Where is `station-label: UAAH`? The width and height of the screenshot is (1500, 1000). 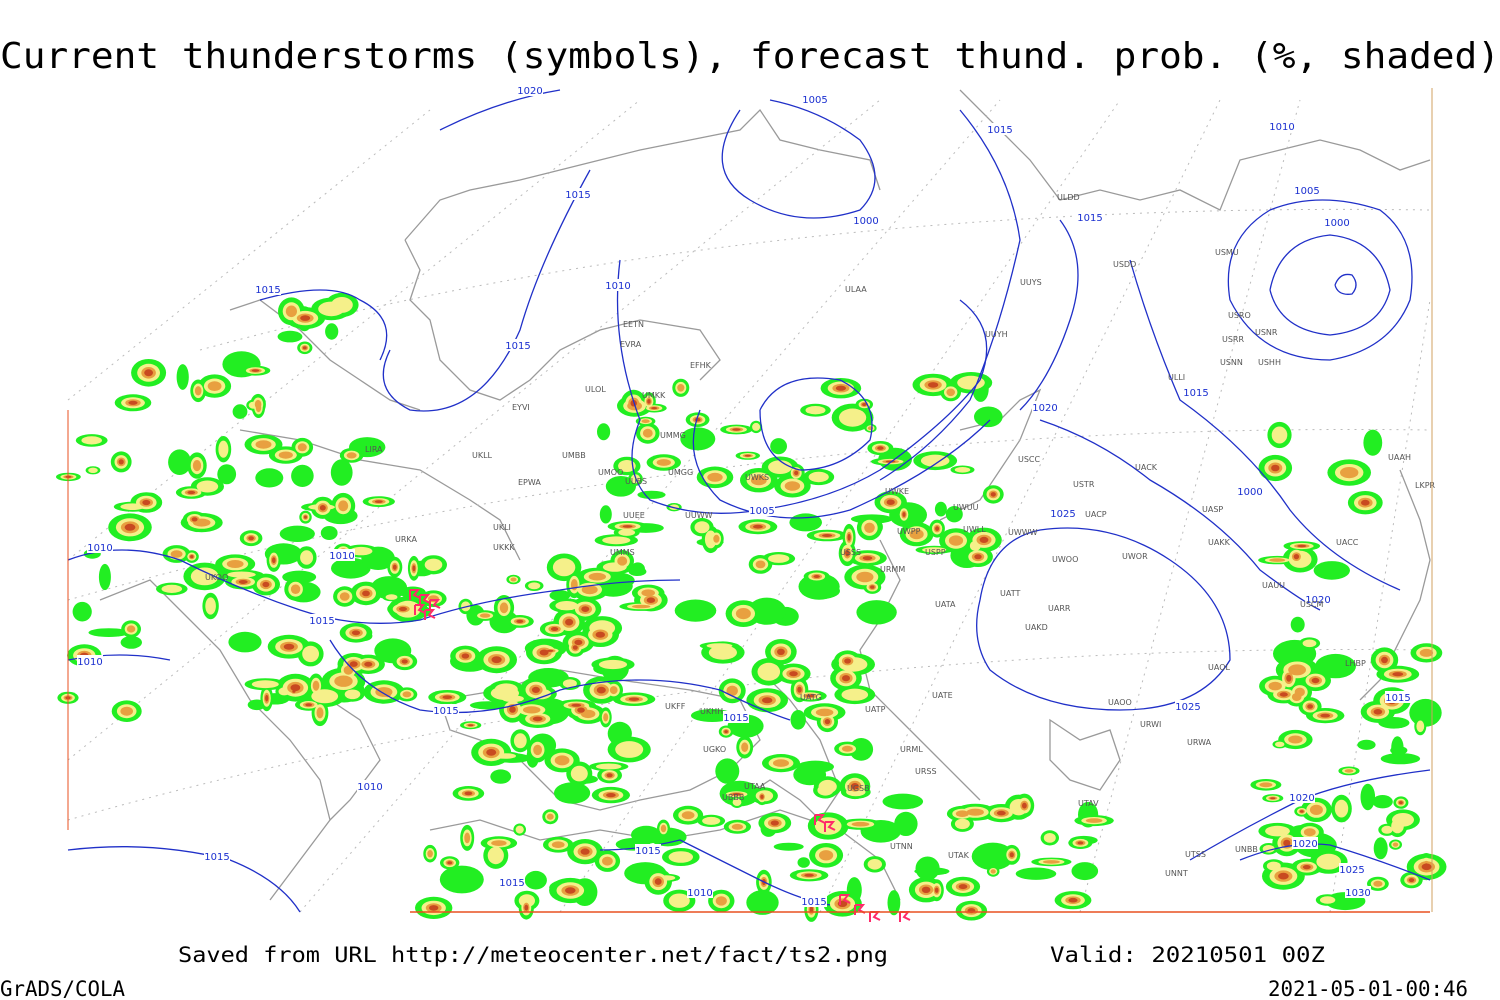
station-label: UAAH is located at coordinates (1399, 457).